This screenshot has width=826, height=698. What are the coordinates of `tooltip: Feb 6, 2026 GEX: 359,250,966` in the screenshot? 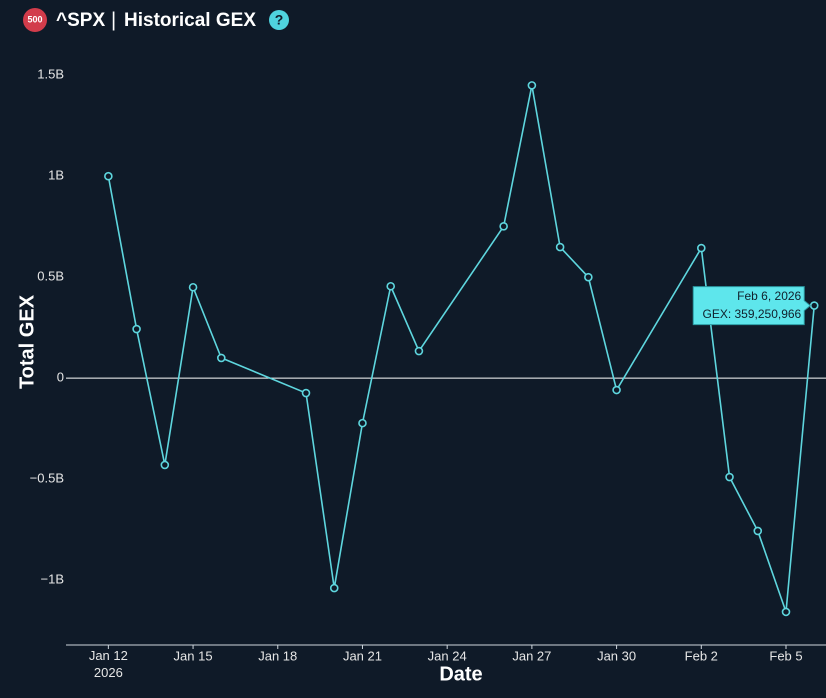 It's located at (752, 306).